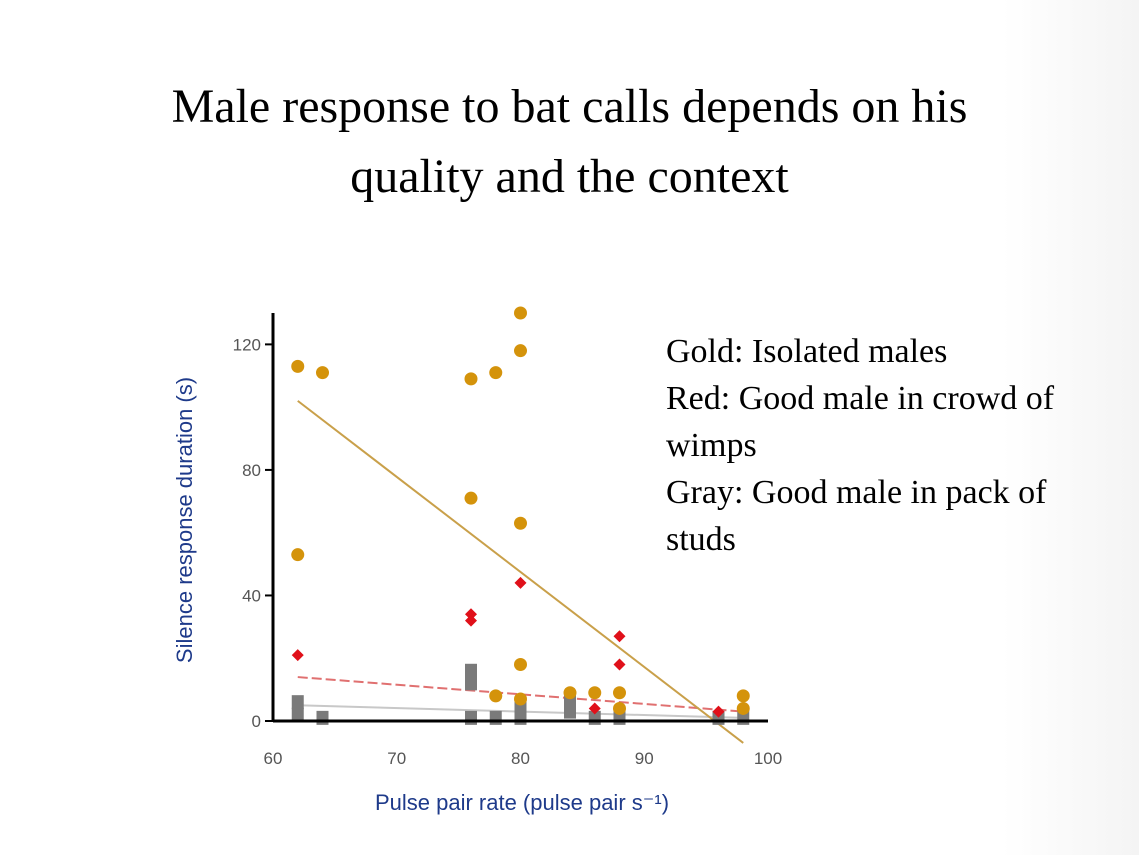  What do you see at coordinates (856, 492) in the screenshot?
I see `note-gray-line-1: Gray: Good male in pack of` at bounding box center [856, 492].